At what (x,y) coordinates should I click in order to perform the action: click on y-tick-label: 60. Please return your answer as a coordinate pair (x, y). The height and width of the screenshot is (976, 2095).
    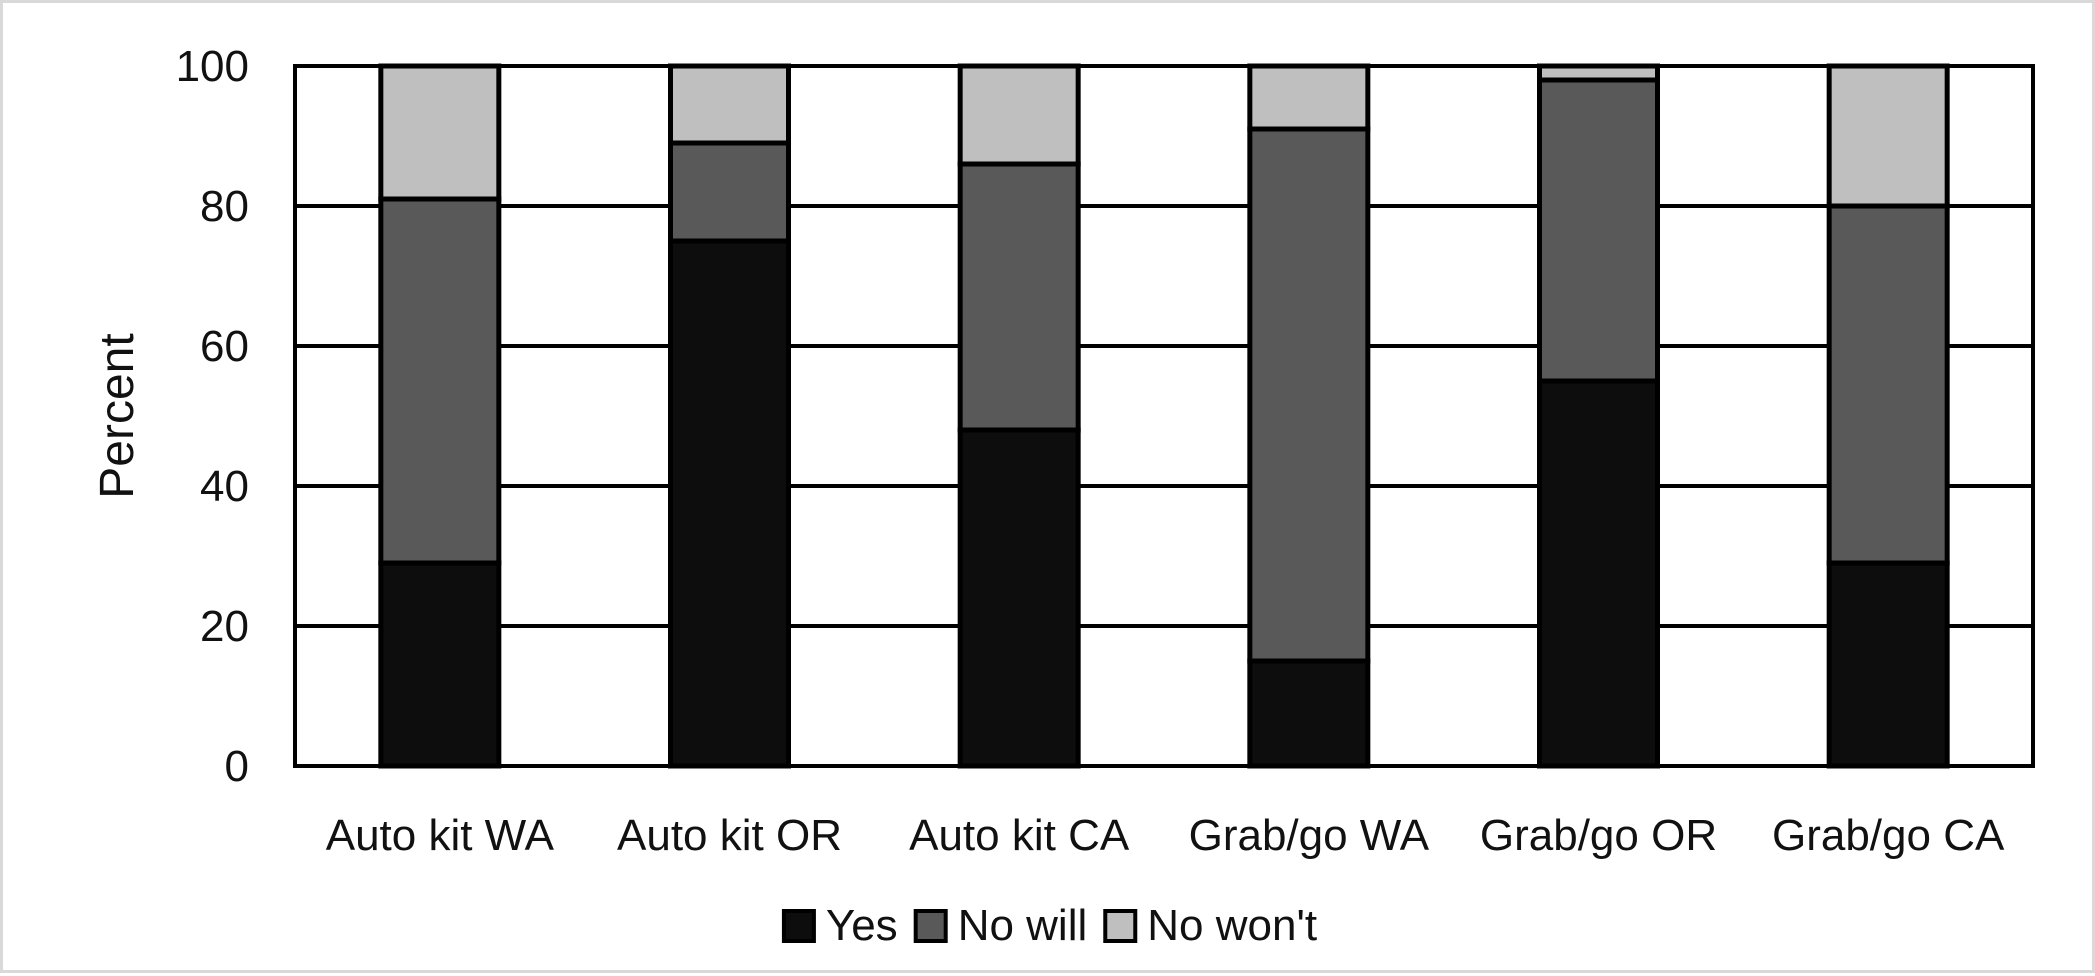
    Looking at the image, I should click on (224, 346).